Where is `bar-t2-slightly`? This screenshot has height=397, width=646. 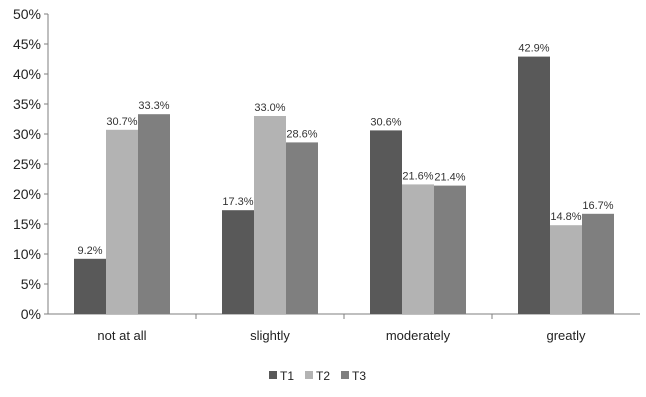
bar-t2-slightly is located at coordinates (270, 215).